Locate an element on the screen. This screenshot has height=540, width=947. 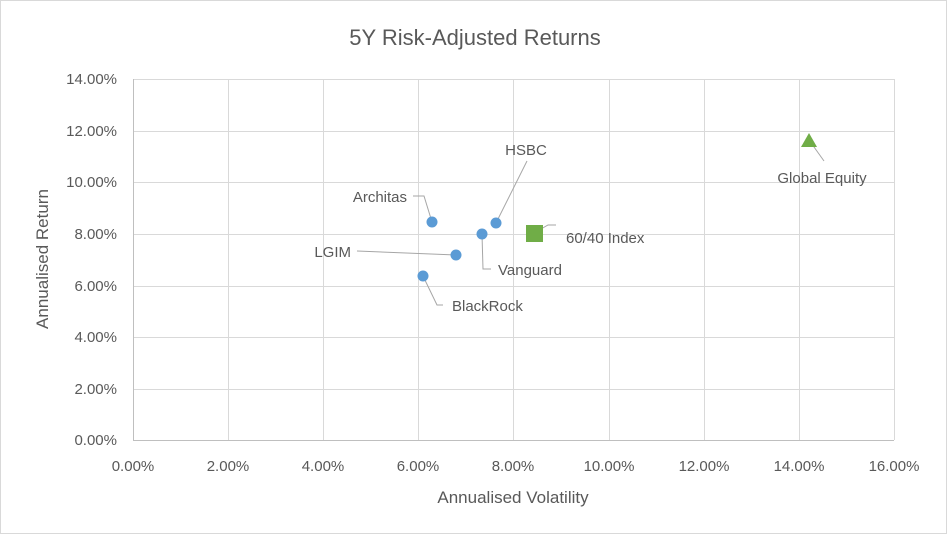
point-blackrock is located at coordinates (423, 276).